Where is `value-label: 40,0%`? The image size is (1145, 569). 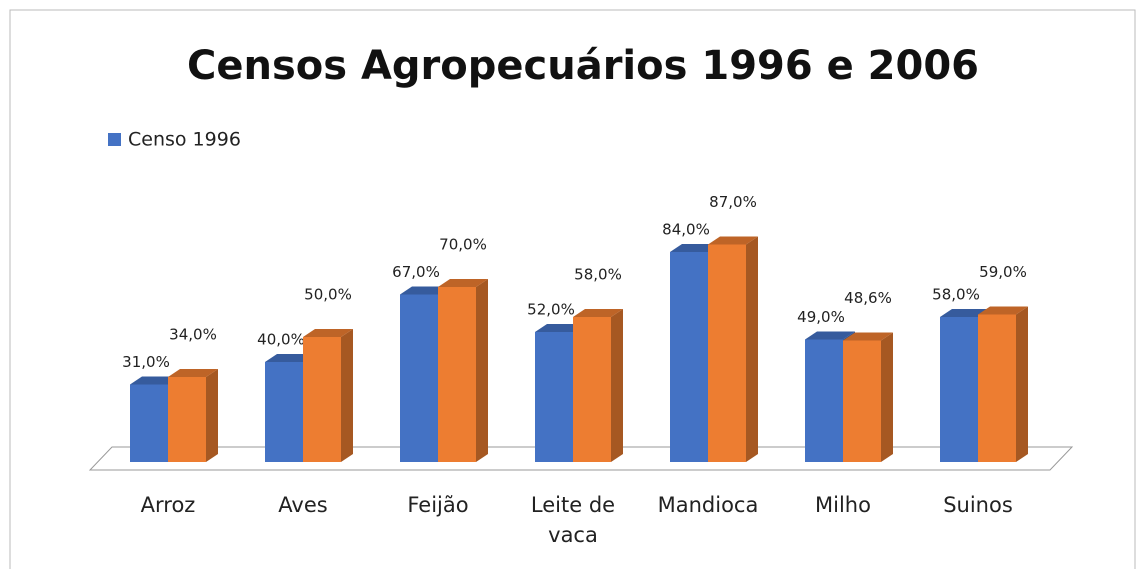
value-label: 40,0% is located at coordinates (281, 340).